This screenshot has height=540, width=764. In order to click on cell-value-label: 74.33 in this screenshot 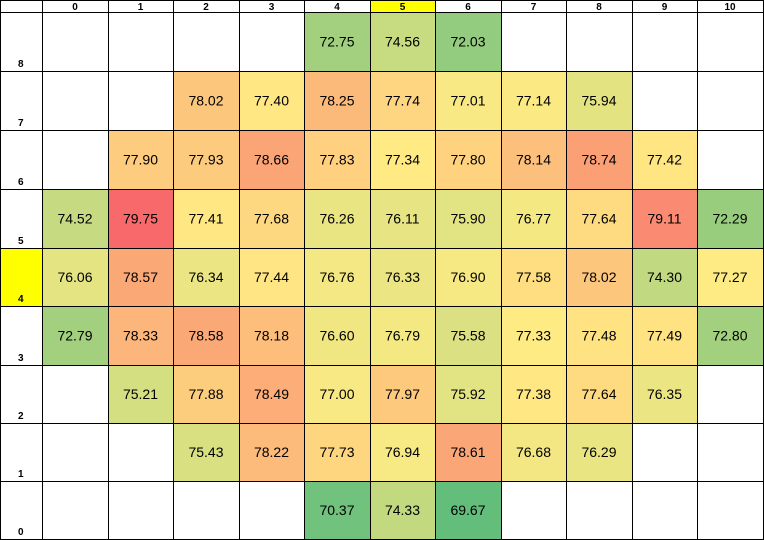, I will do `click(402, 510)`.